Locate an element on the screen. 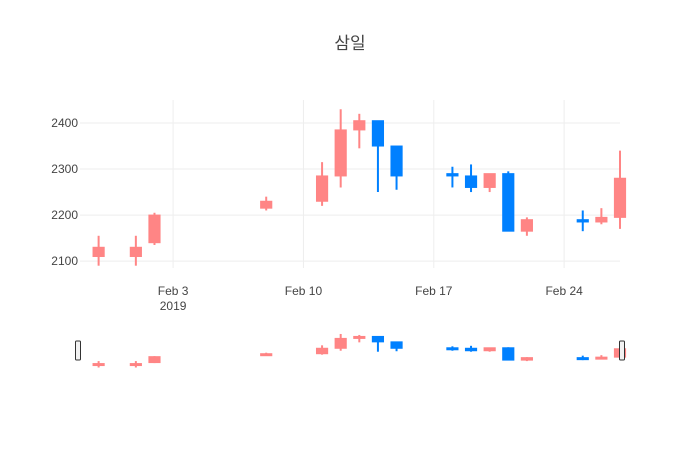 The width and height of the screenshot is (700, 450). chart-title: 삼일 is located at coordinates (349, 44).